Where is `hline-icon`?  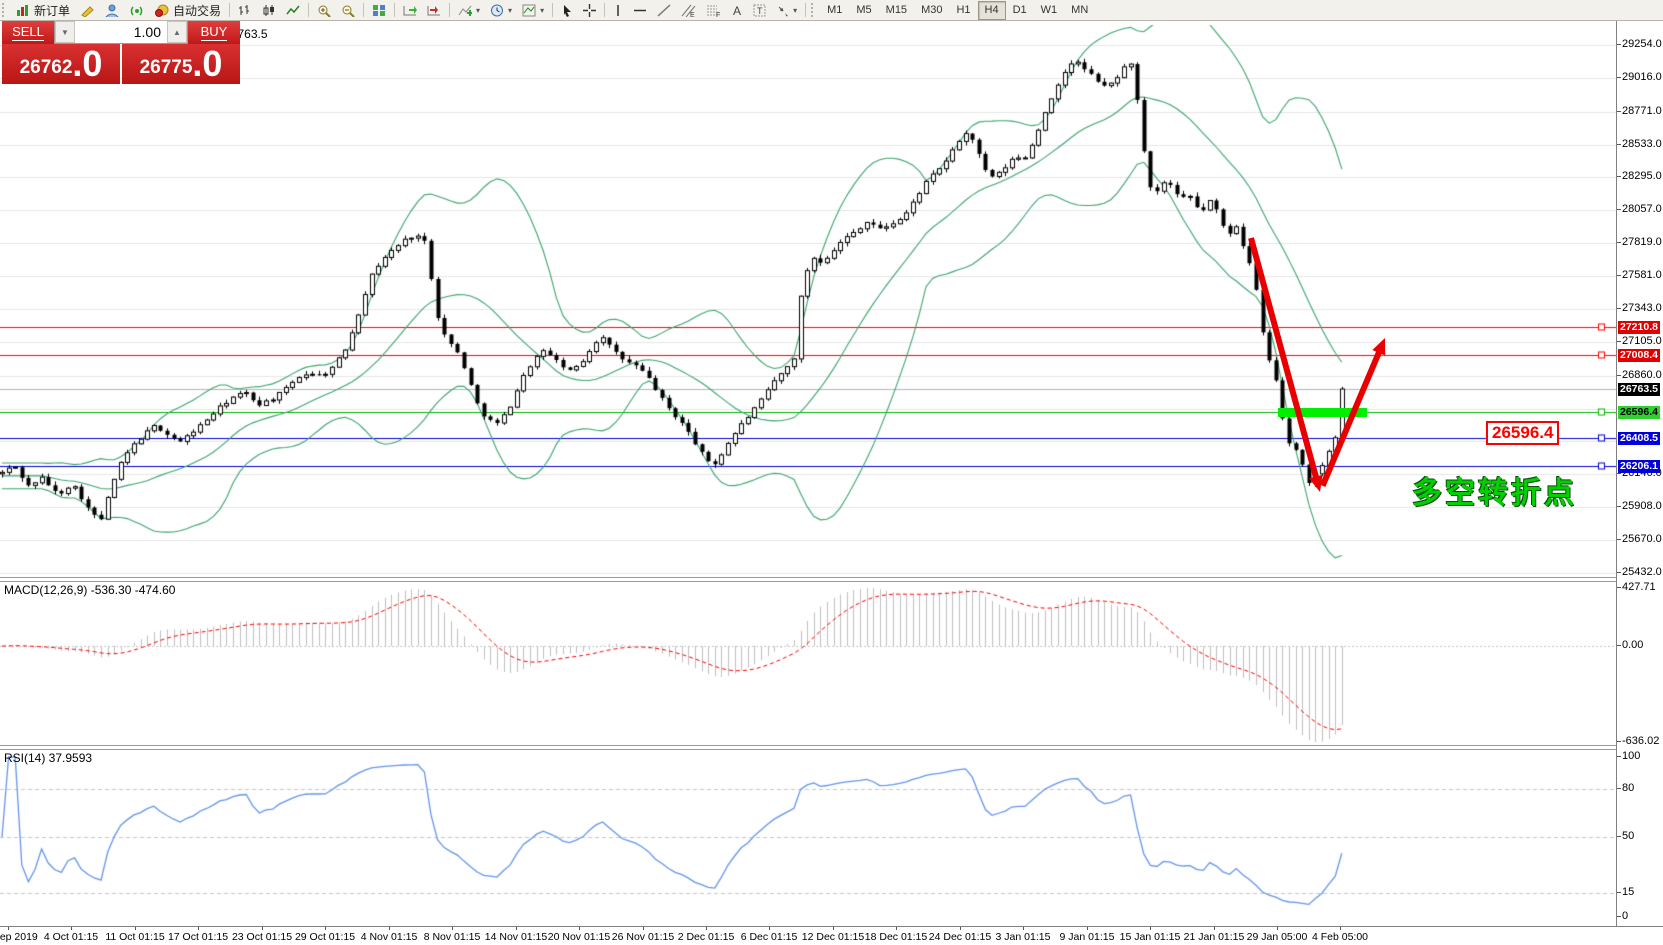
hline-icon is located at coordinates (640, 10).